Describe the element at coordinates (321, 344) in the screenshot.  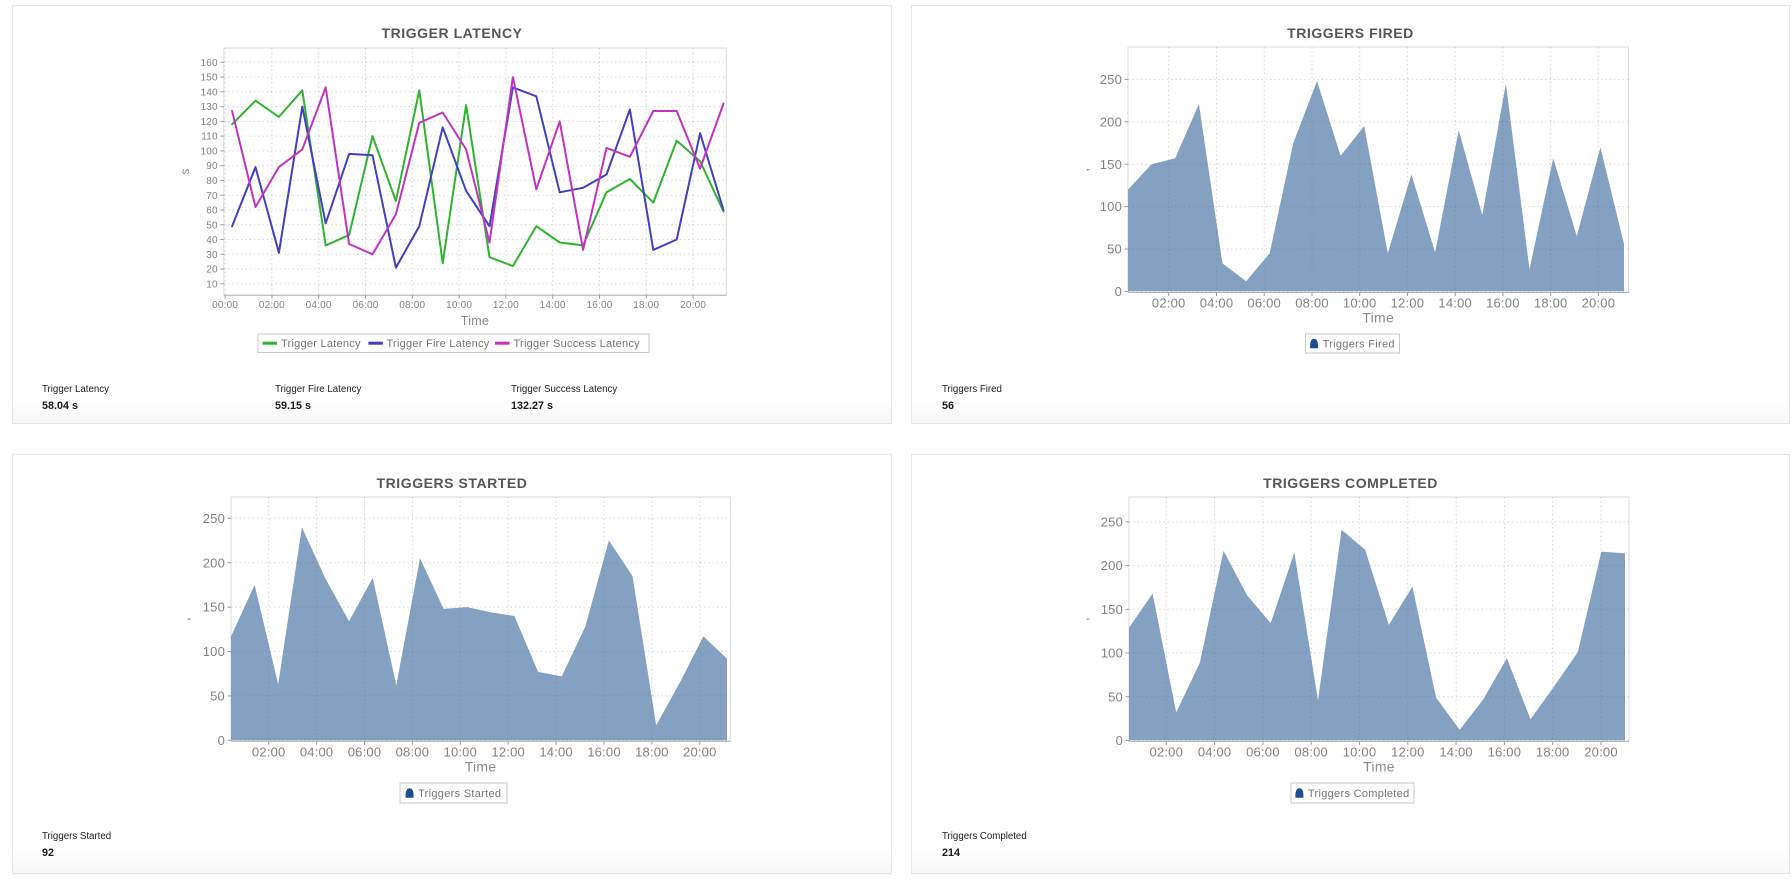
I see `svg-text: Trigger Latency` at that location.